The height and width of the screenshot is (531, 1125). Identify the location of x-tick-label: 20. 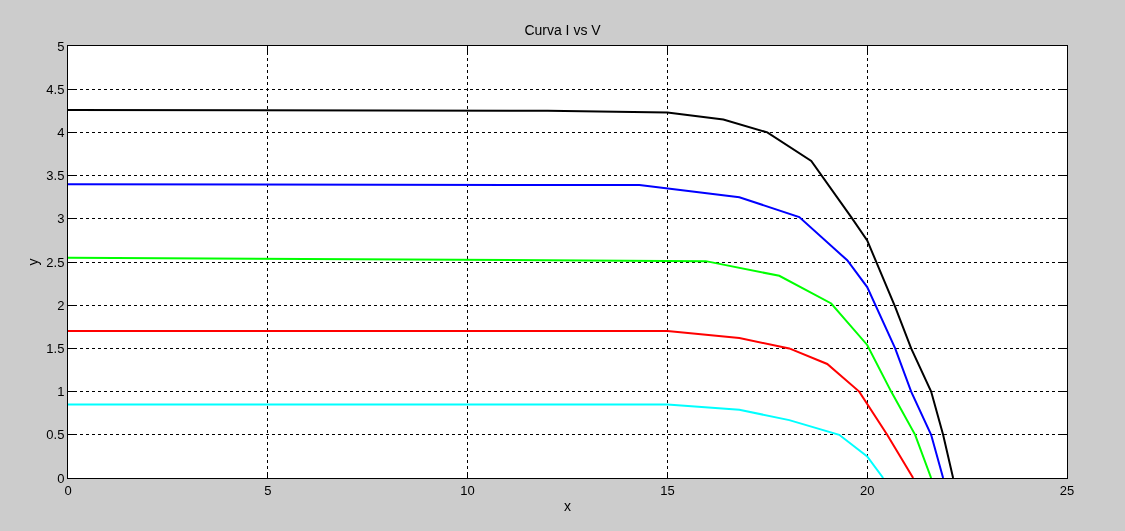
(867, 490).